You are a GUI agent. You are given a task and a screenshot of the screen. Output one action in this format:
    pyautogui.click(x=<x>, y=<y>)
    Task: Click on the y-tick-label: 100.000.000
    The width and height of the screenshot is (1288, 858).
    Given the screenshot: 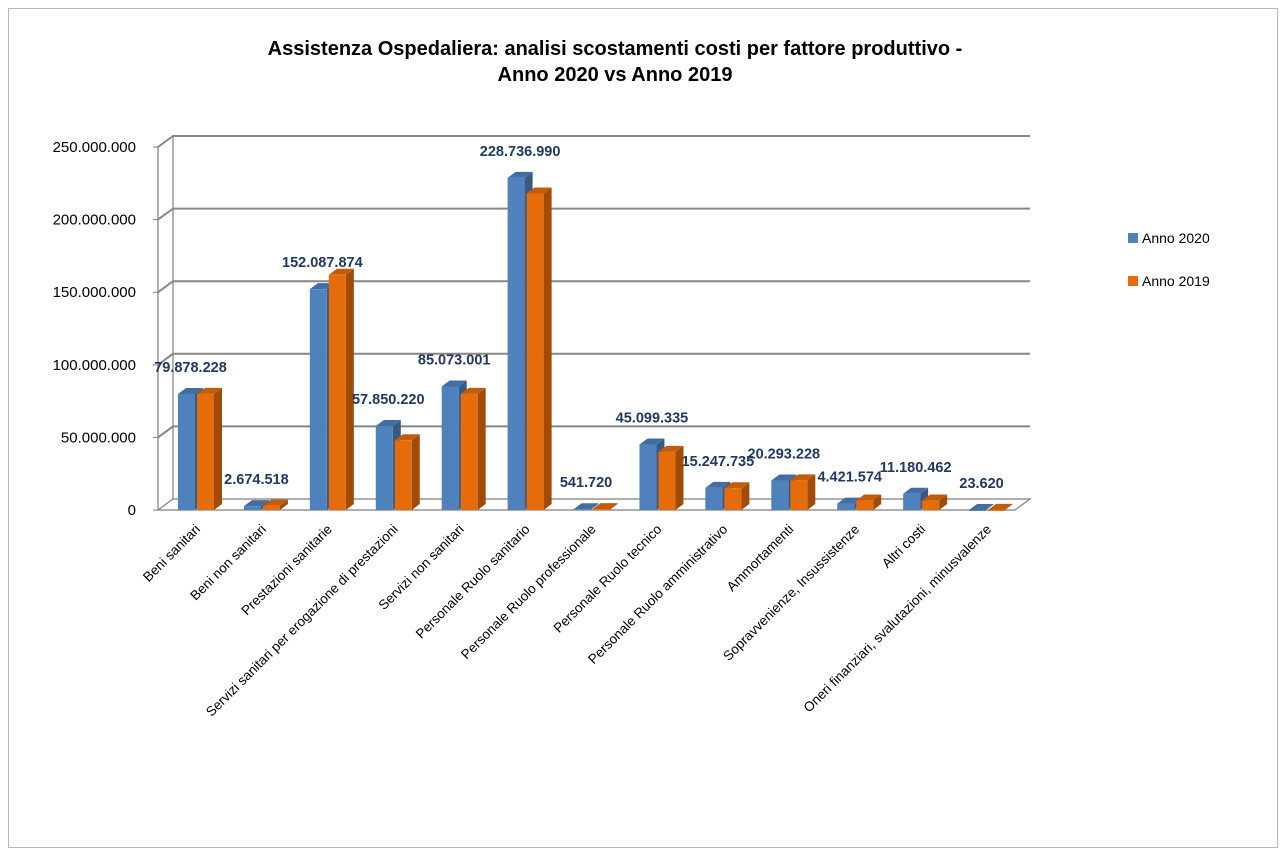 What is the action you would take?
    pyautogui.click(x=94, y=365)
    